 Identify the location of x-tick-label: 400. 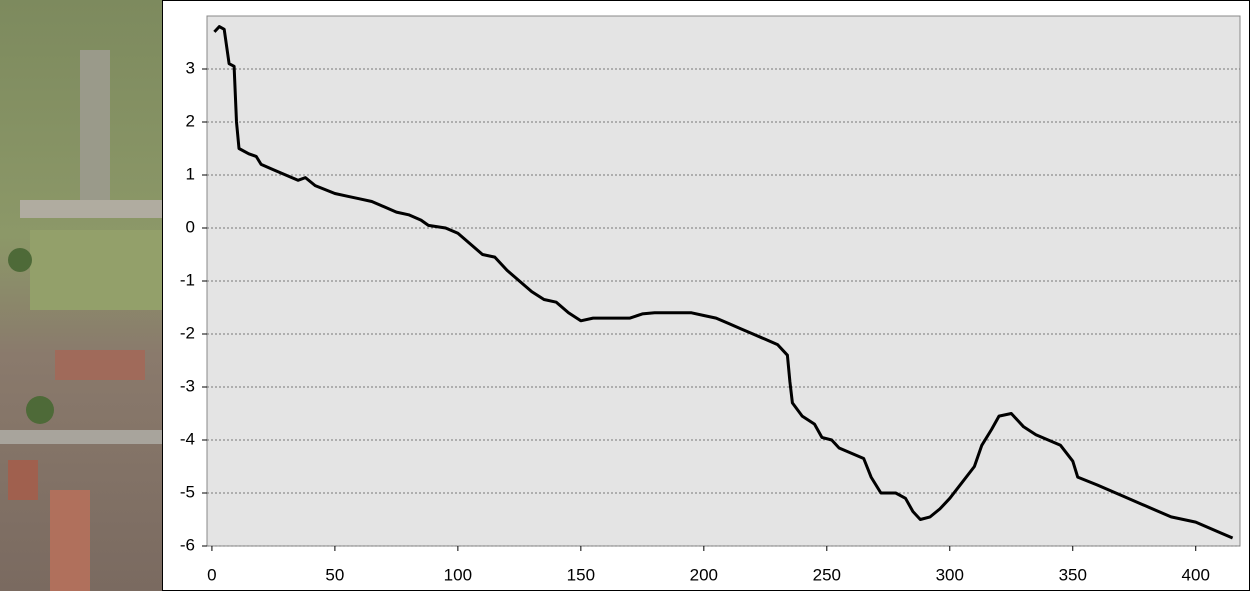
(1196, 574).